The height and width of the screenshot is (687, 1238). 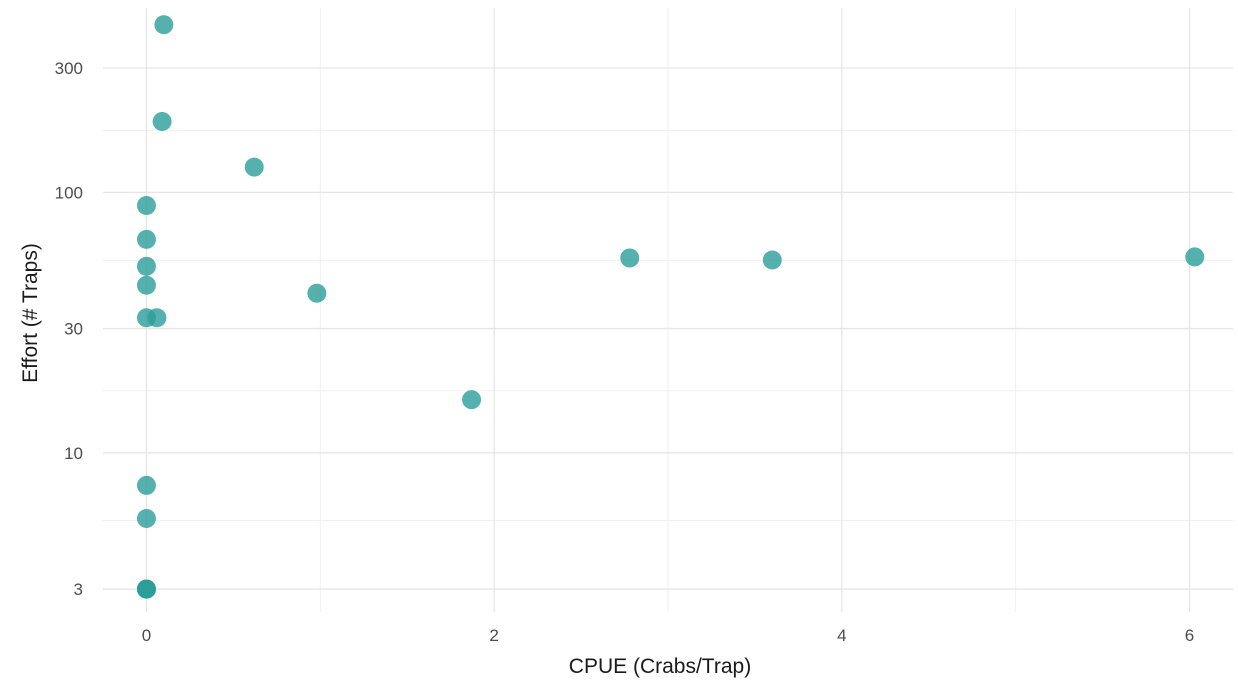 What do you see at coordinates (30, 313) in the screenshot?
I see `y-axis-title: Effort (# Traps)` at bounding box center [30, 313].